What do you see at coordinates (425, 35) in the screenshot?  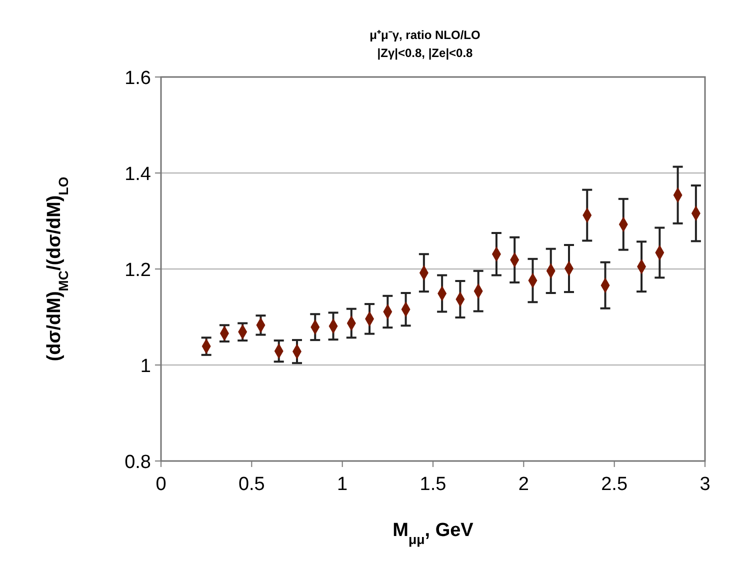 I see `chart-title: μ⁺μ⁻γ, ratio NLO/LO` at bounding box center [425, 35].